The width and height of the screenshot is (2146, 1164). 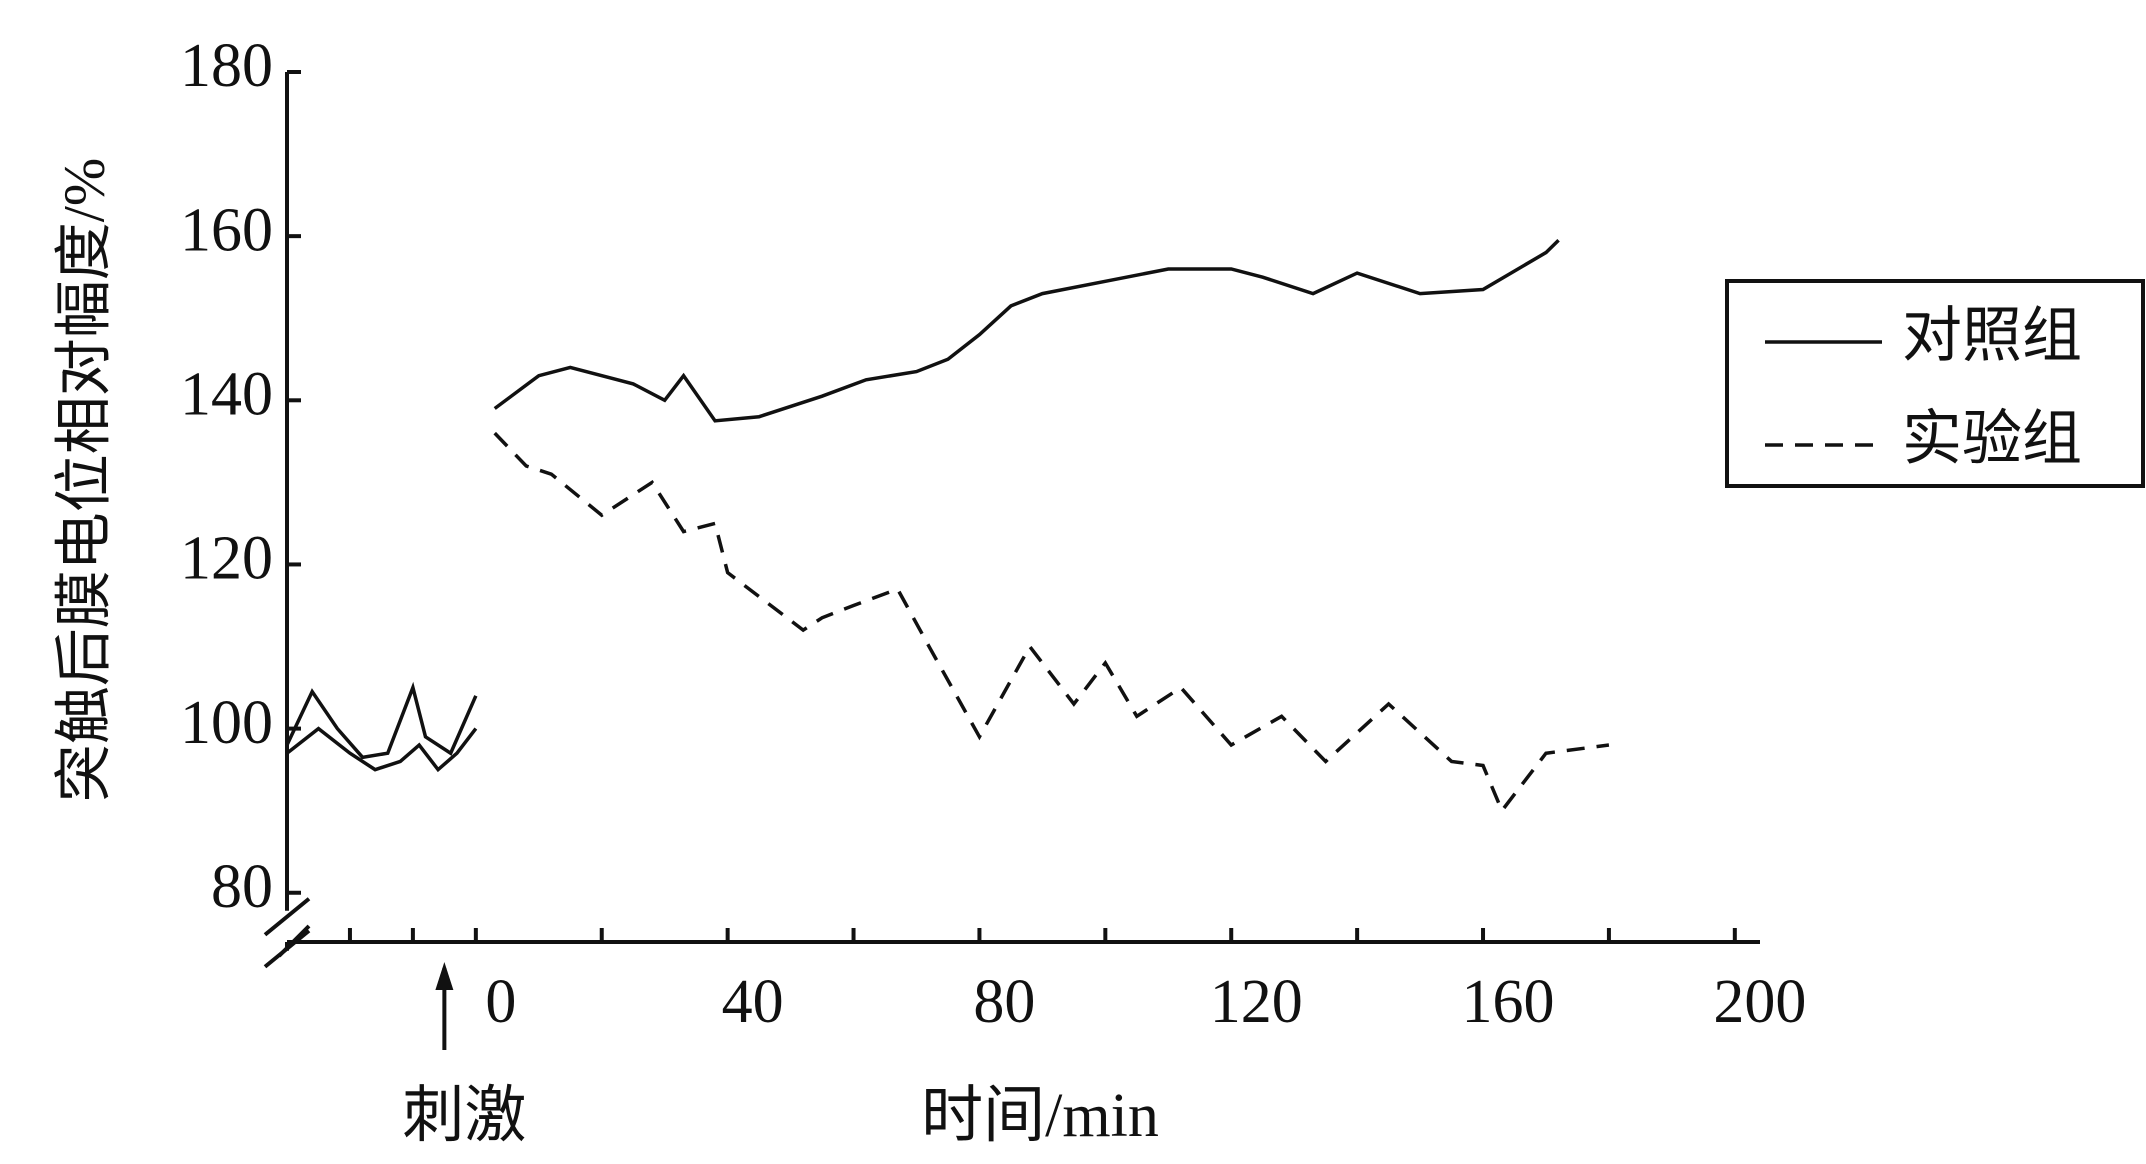 What do you see at coordinates (1759, 1002) in the screenshot?
I see `x-tick-label: 200` at bounding box center [1759, 1002].